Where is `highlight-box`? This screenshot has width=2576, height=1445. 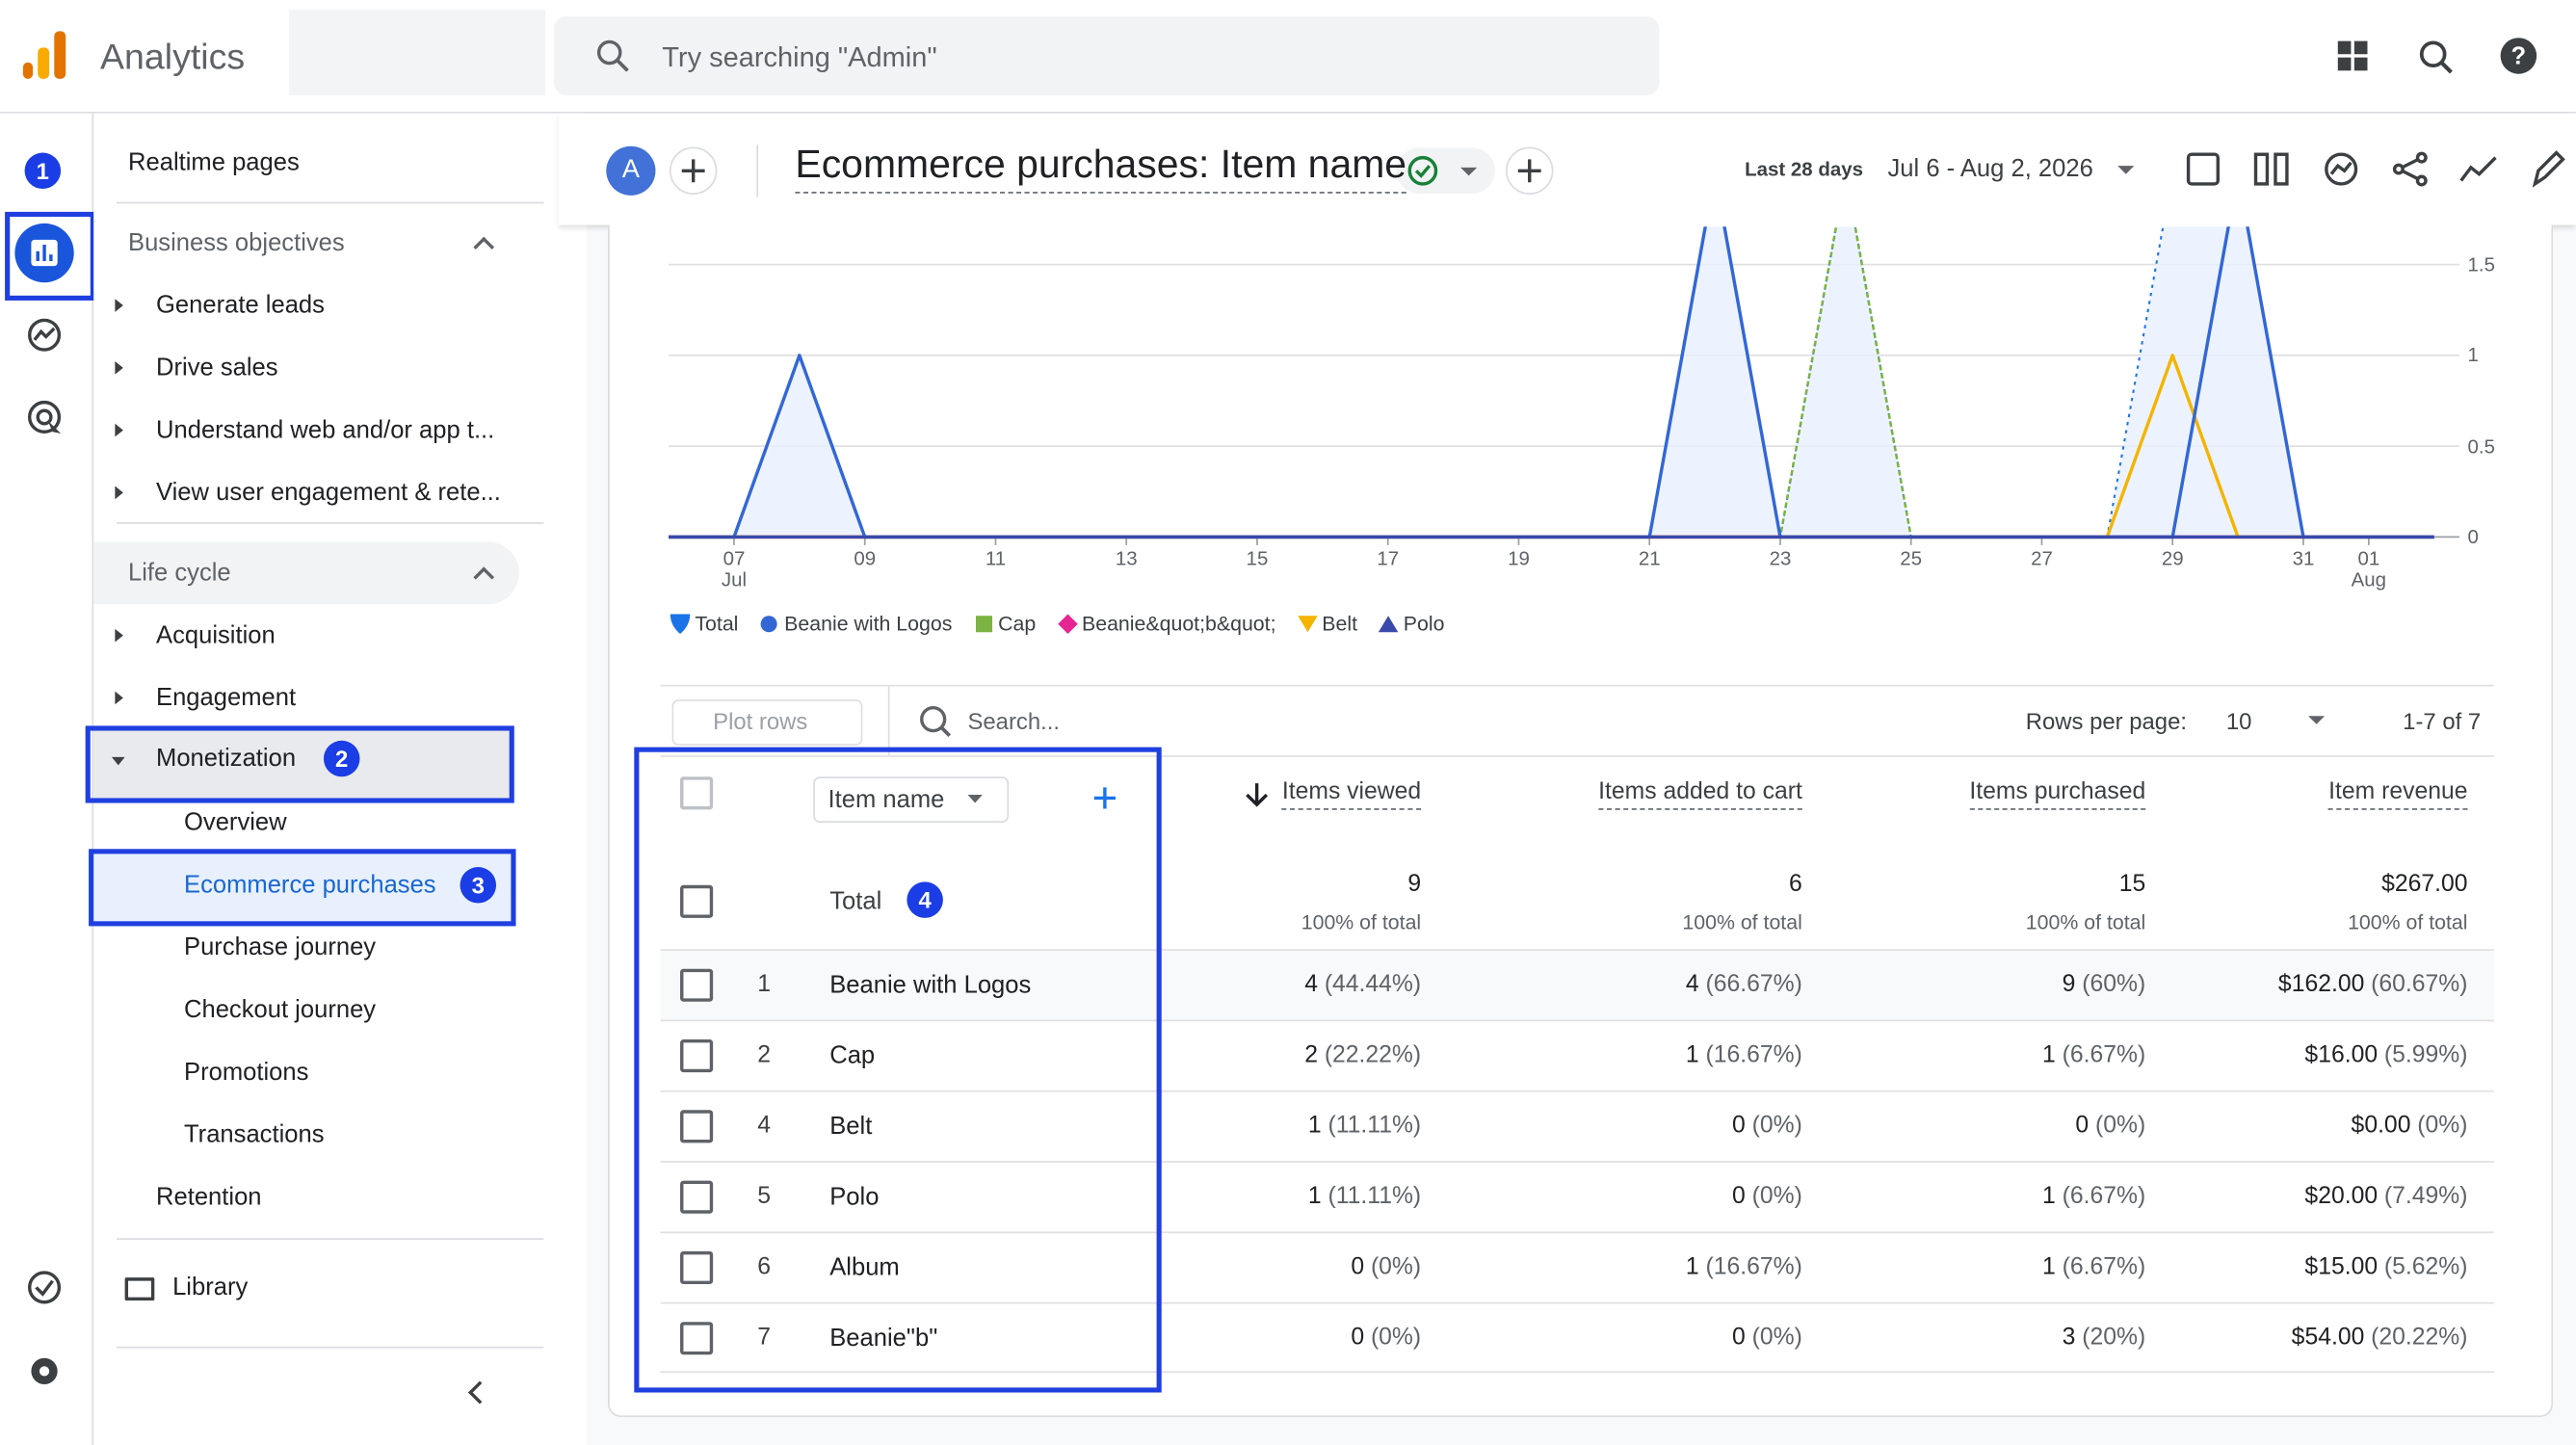 highlight-box is located at coordinates (50, 256).